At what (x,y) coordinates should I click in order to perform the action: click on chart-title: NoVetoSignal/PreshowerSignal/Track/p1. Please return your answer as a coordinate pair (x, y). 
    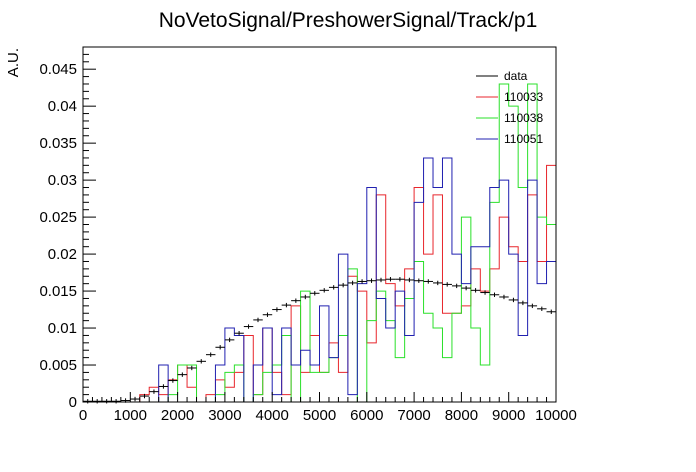
    Looking at the image, I should click on (348, 20).